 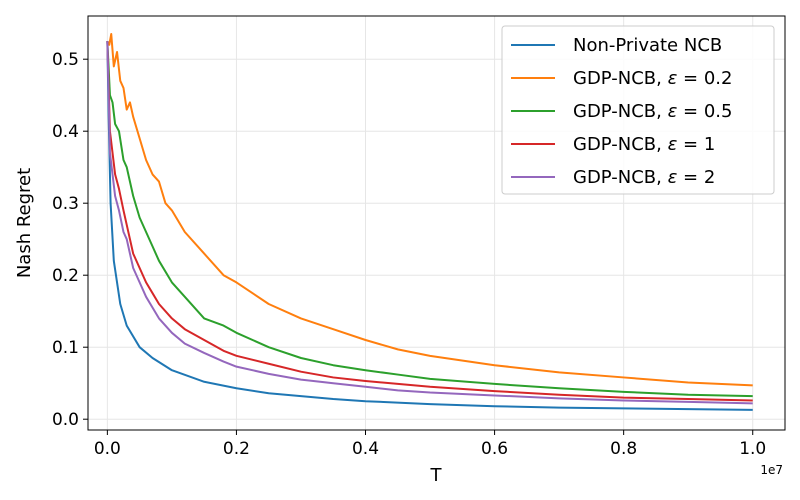 What do you see at coordinates (771, 470) in the screenshot?
I see `x-axis-offset-label: 1e7` at bounding box center [771, 470].